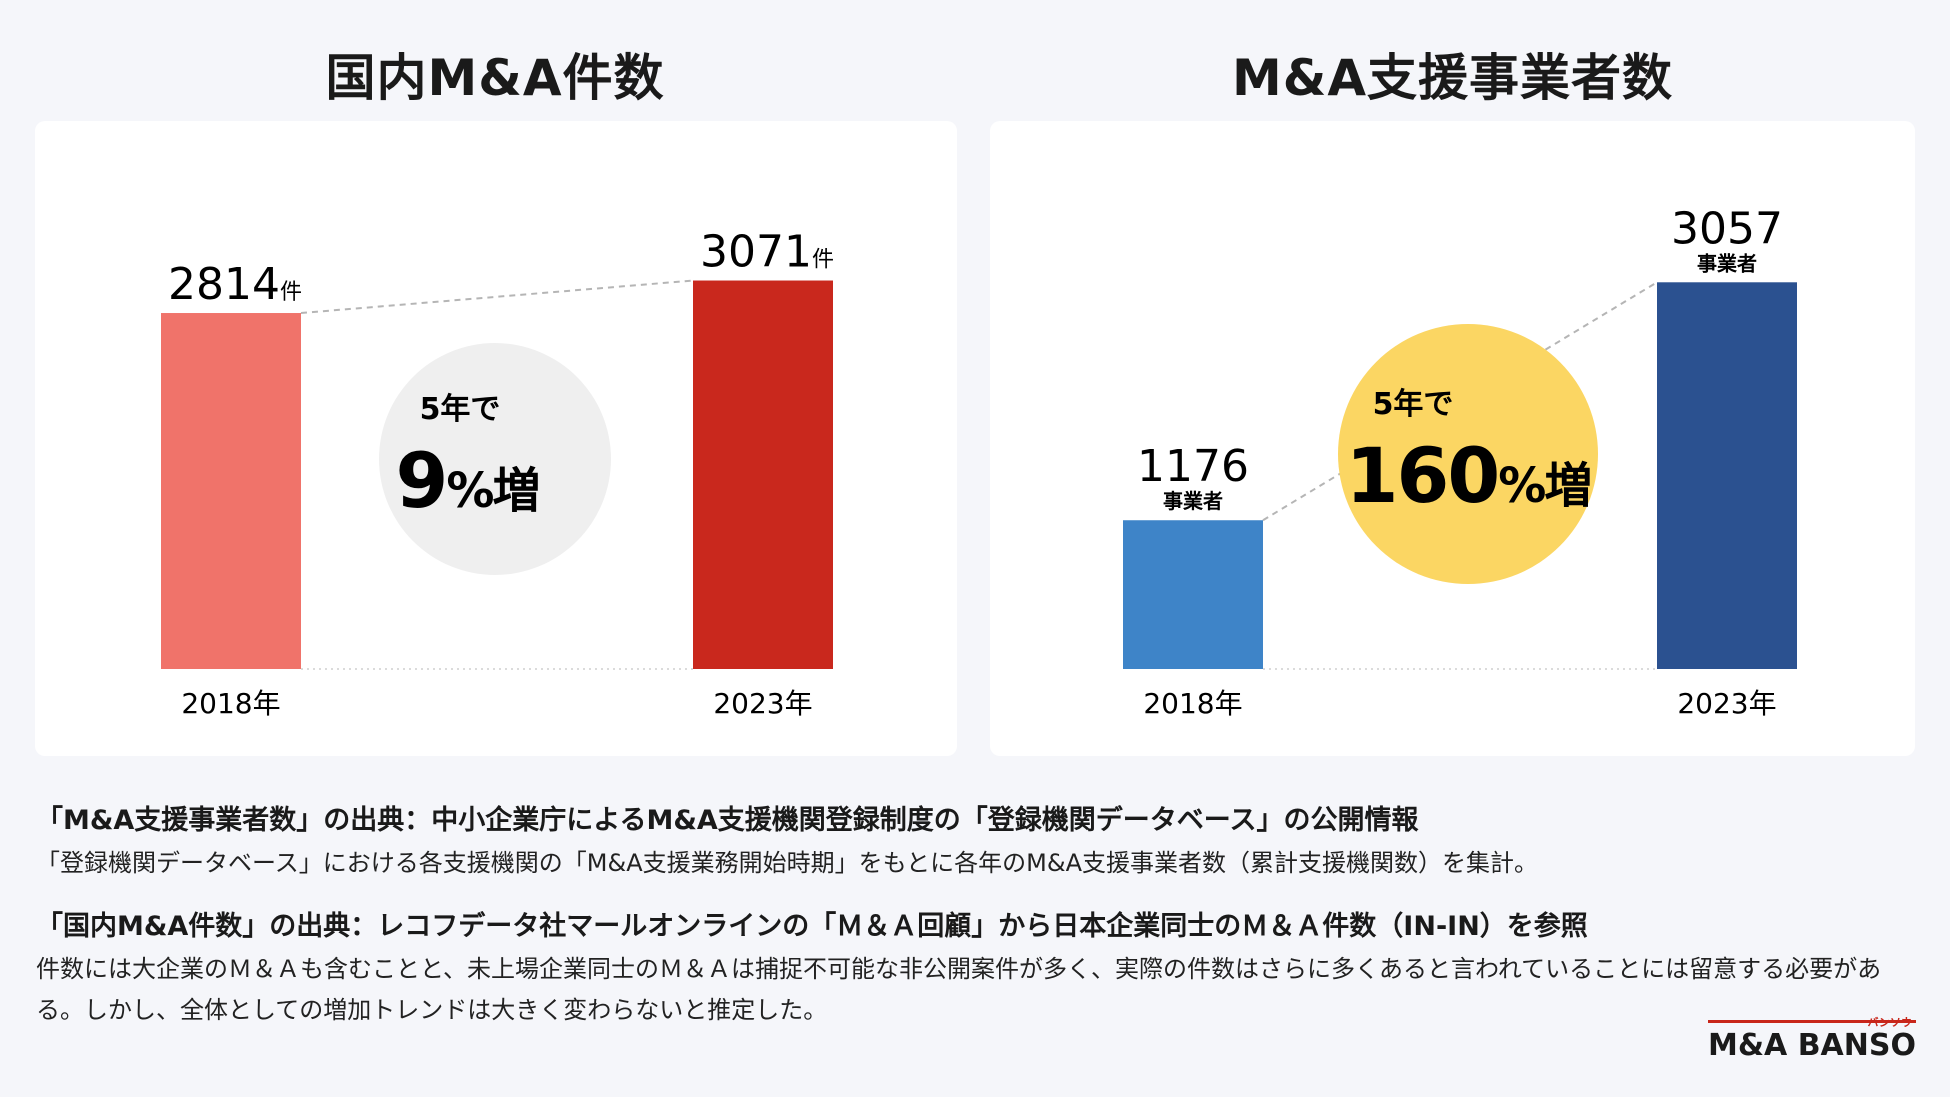  Describe the element at coordinates (1468, 475) in the screenshot. I see `growth-value: 160%増` at that location.